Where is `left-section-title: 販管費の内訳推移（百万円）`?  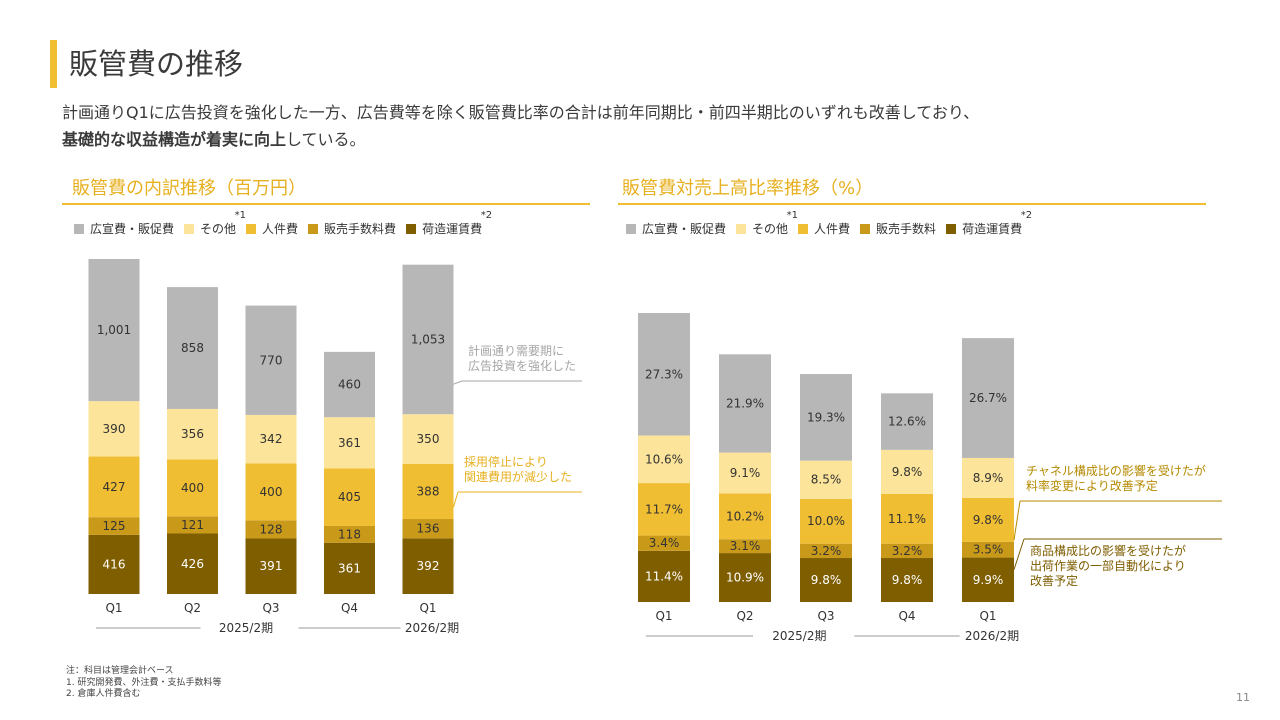 left-section-title: 販管費の内訳推移（百万円） is located at coordinates (189, 188).